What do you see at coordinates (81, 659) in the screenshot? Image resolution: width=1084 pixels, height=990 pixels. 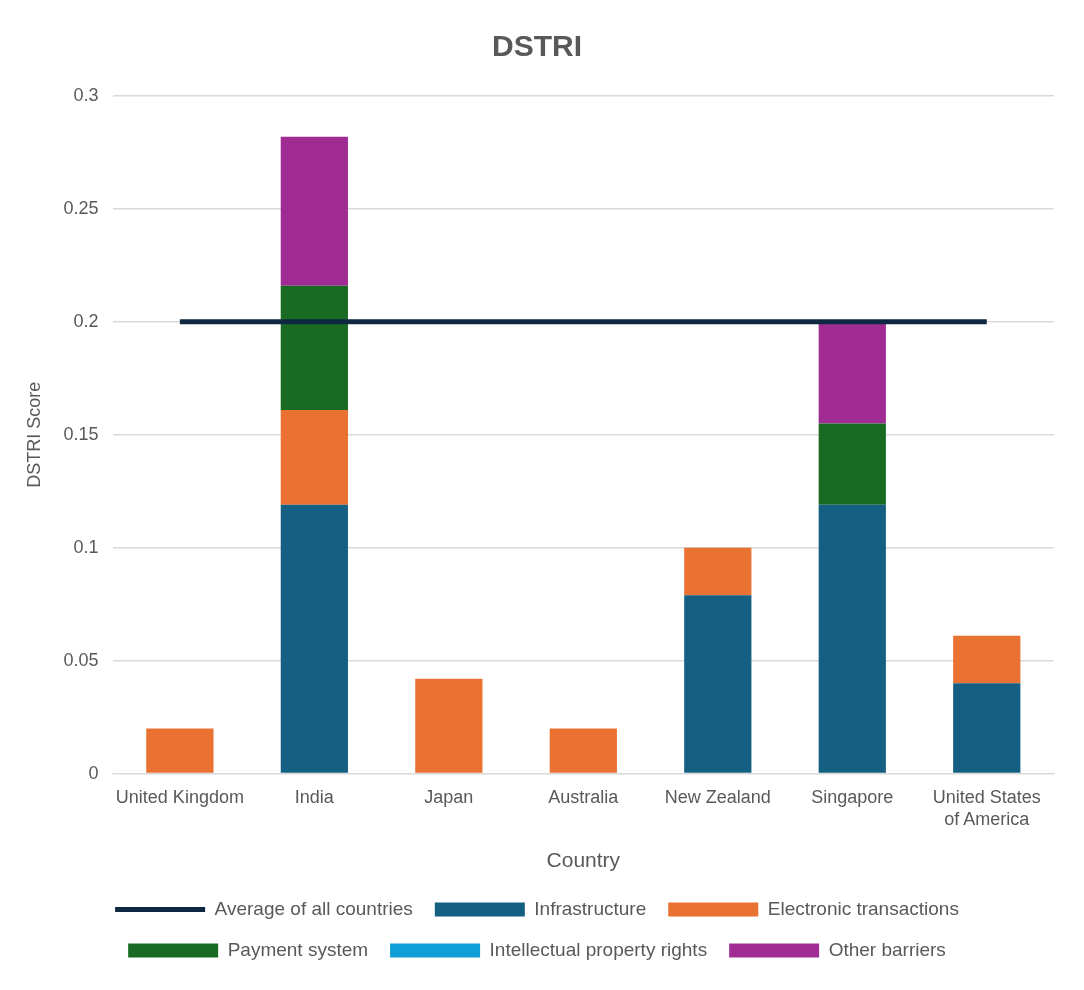 I see `y-tick-label: 0.05` at bounding box center [81, 659].